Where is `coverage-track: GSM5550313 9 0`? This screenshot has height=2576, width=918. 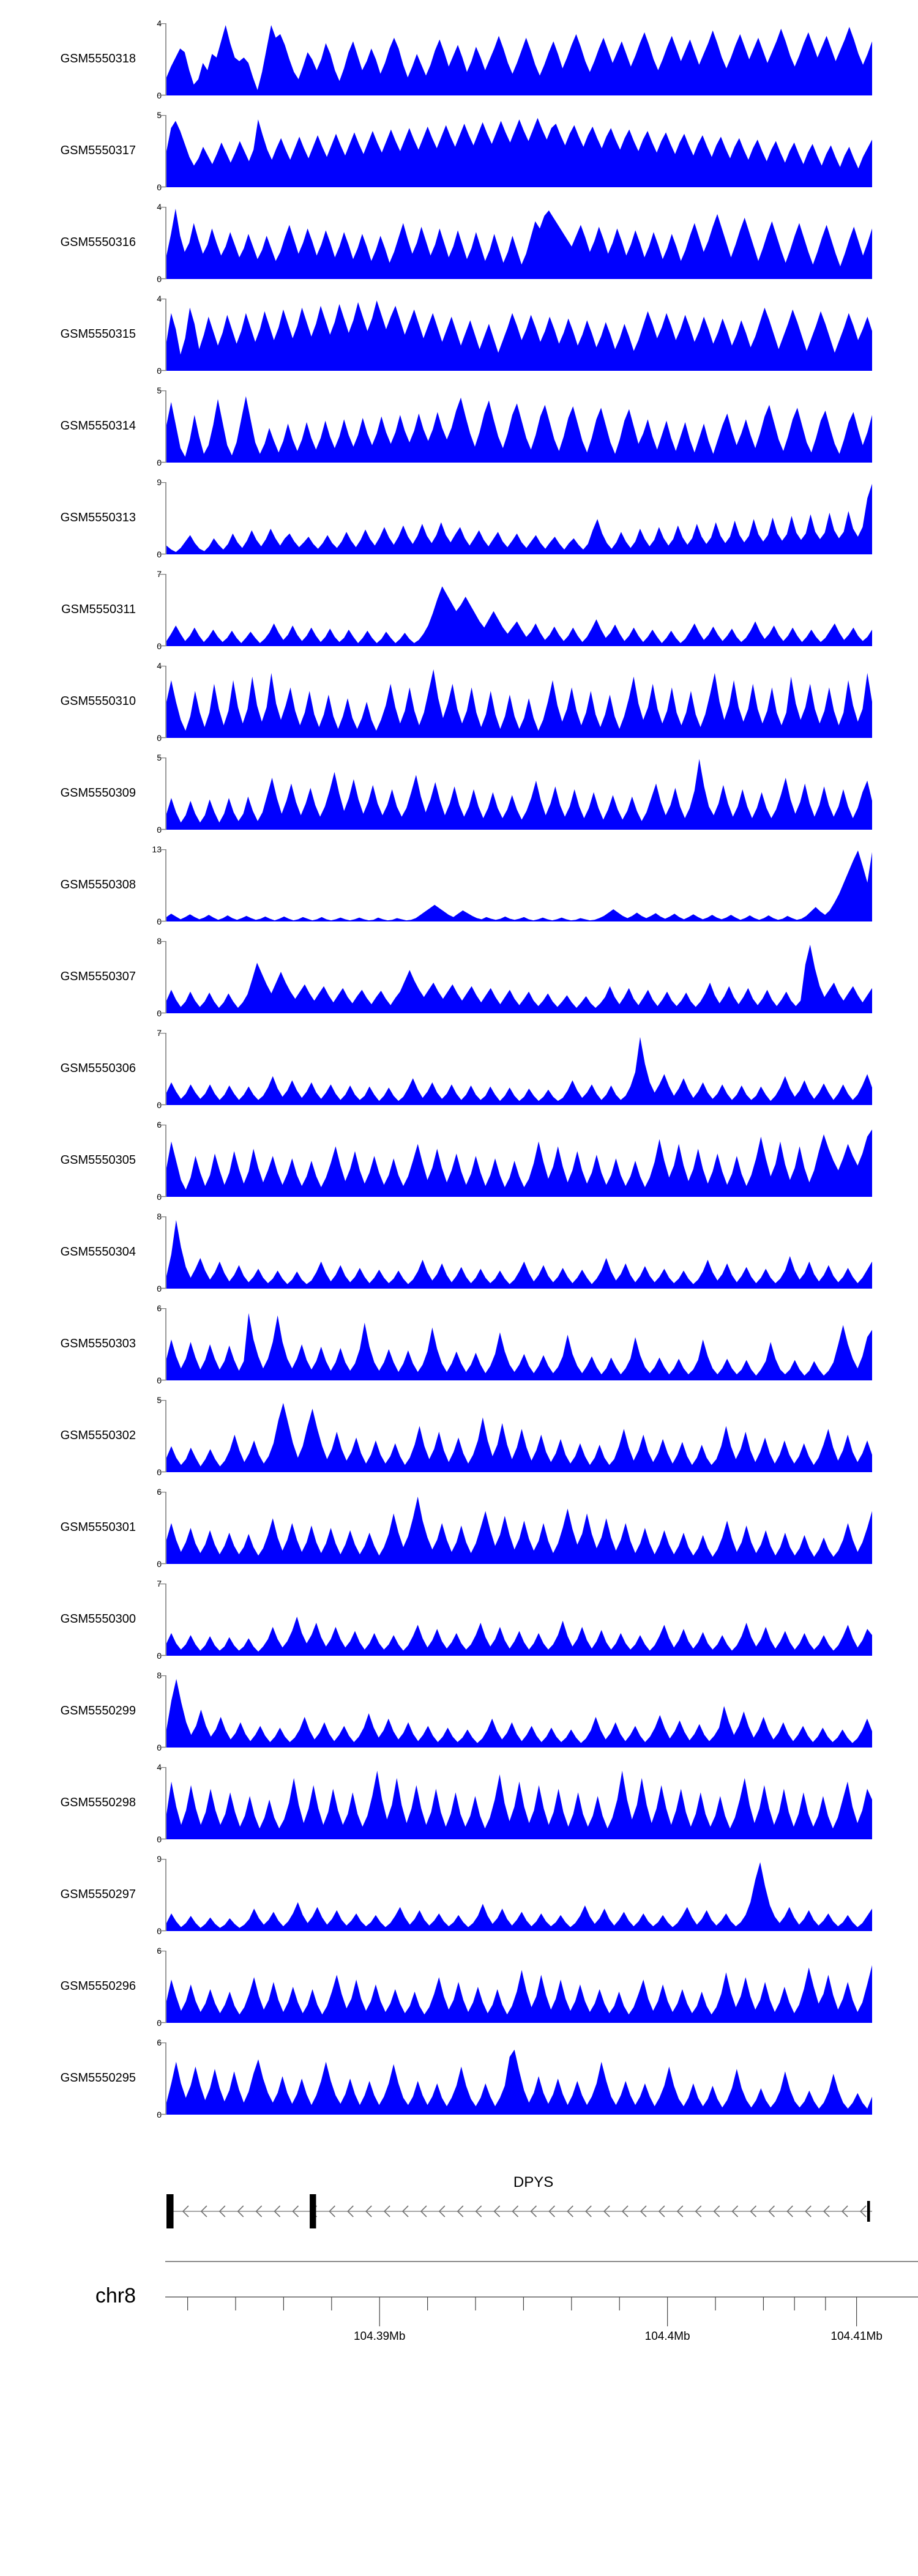 coverage-track: GSM5550313 9 0 is located at coordinates (459, 518).